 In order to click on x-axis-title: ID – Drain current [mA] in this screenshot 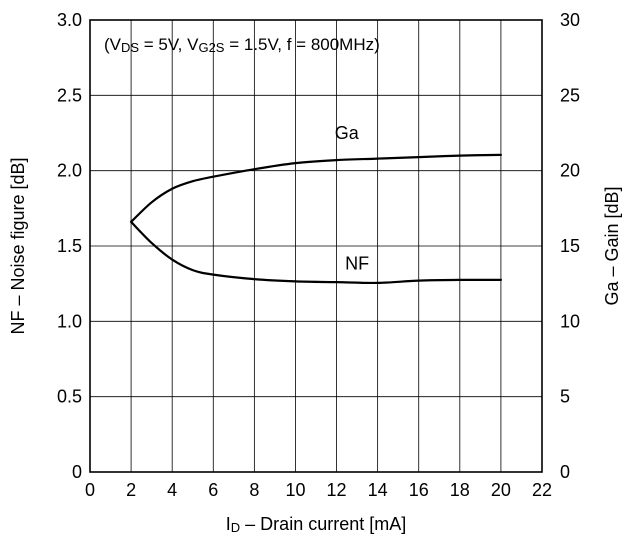, I will do `click(316, 524)`.